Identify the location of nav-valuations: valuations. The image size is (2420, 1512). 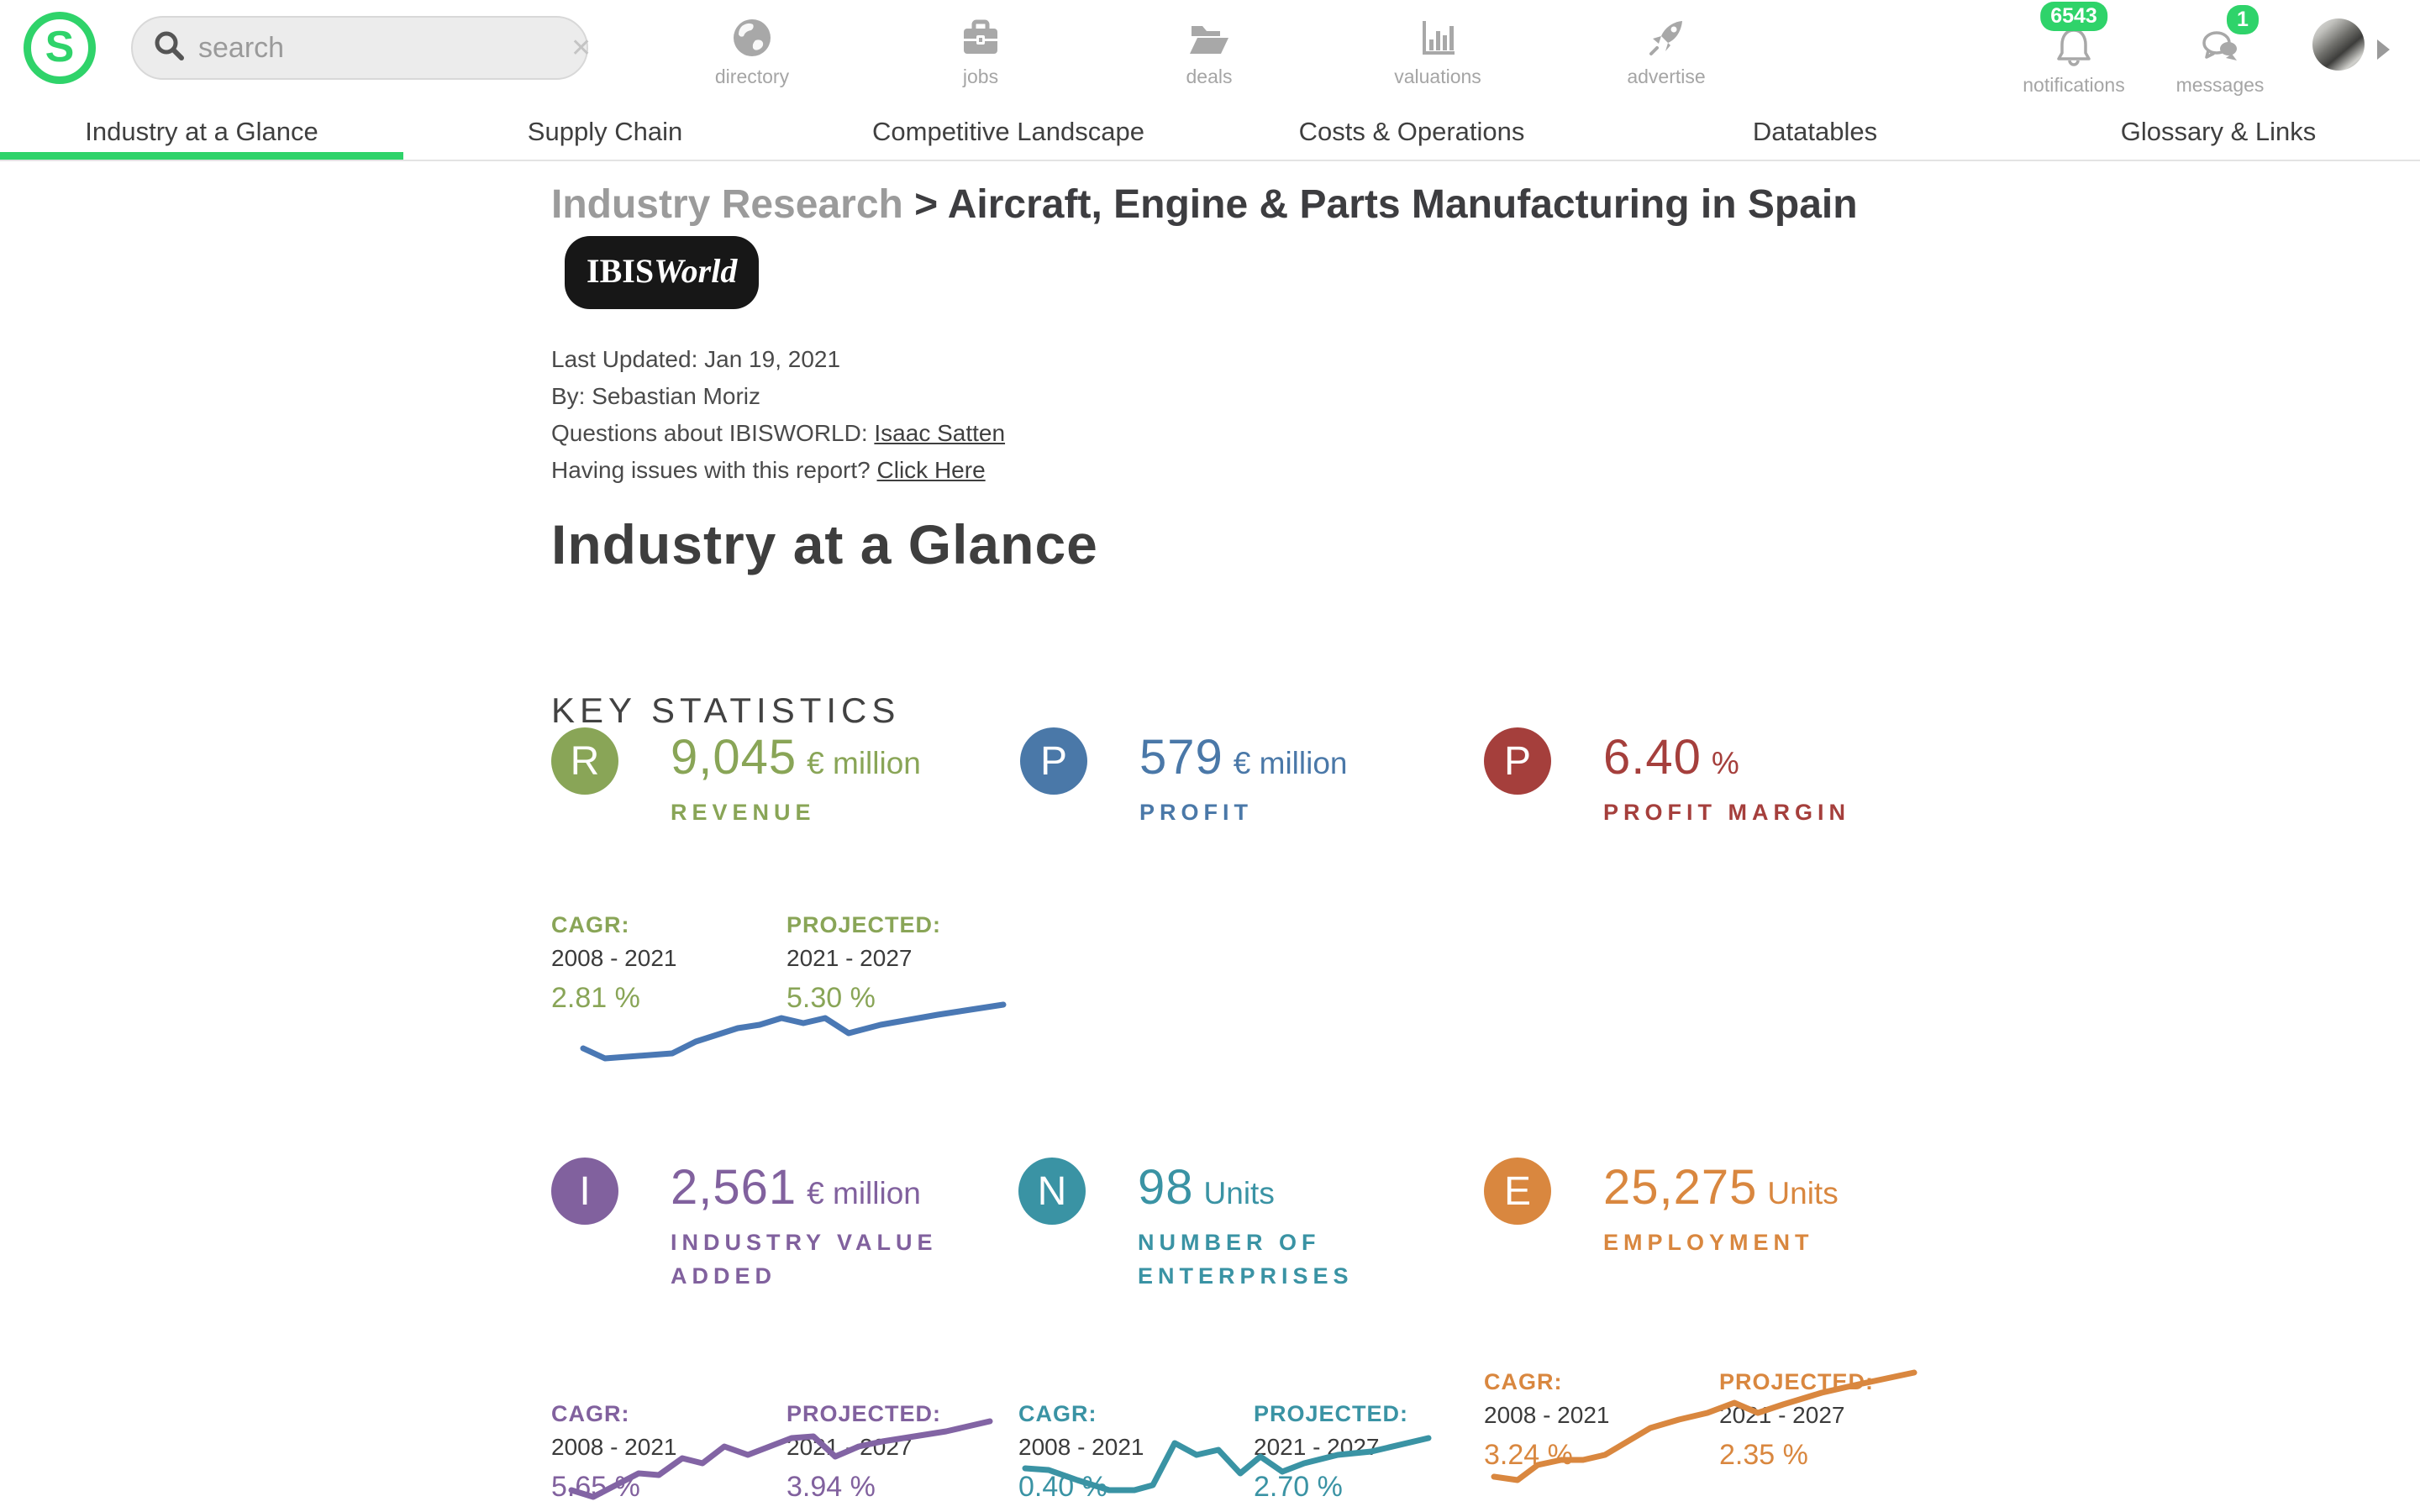
(1437, 50).